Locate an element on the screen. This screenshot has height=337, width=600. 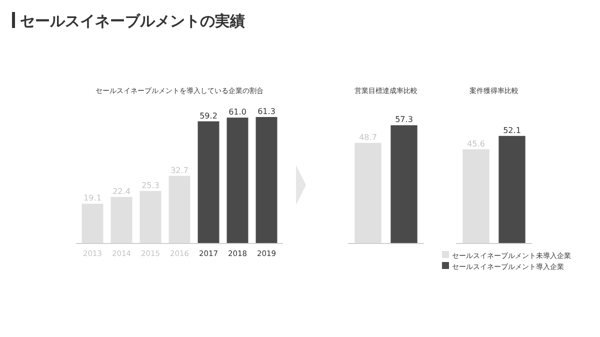
data-label: 22.4 is located at coordinates (121, 191).